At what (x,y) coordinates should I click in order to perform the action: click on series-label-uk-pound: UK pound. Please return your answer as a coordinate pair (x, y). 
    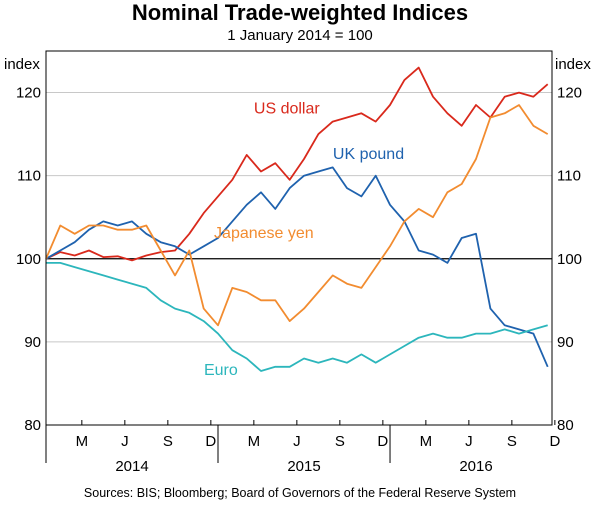
    Looking at the image, I should click on (368, 154).